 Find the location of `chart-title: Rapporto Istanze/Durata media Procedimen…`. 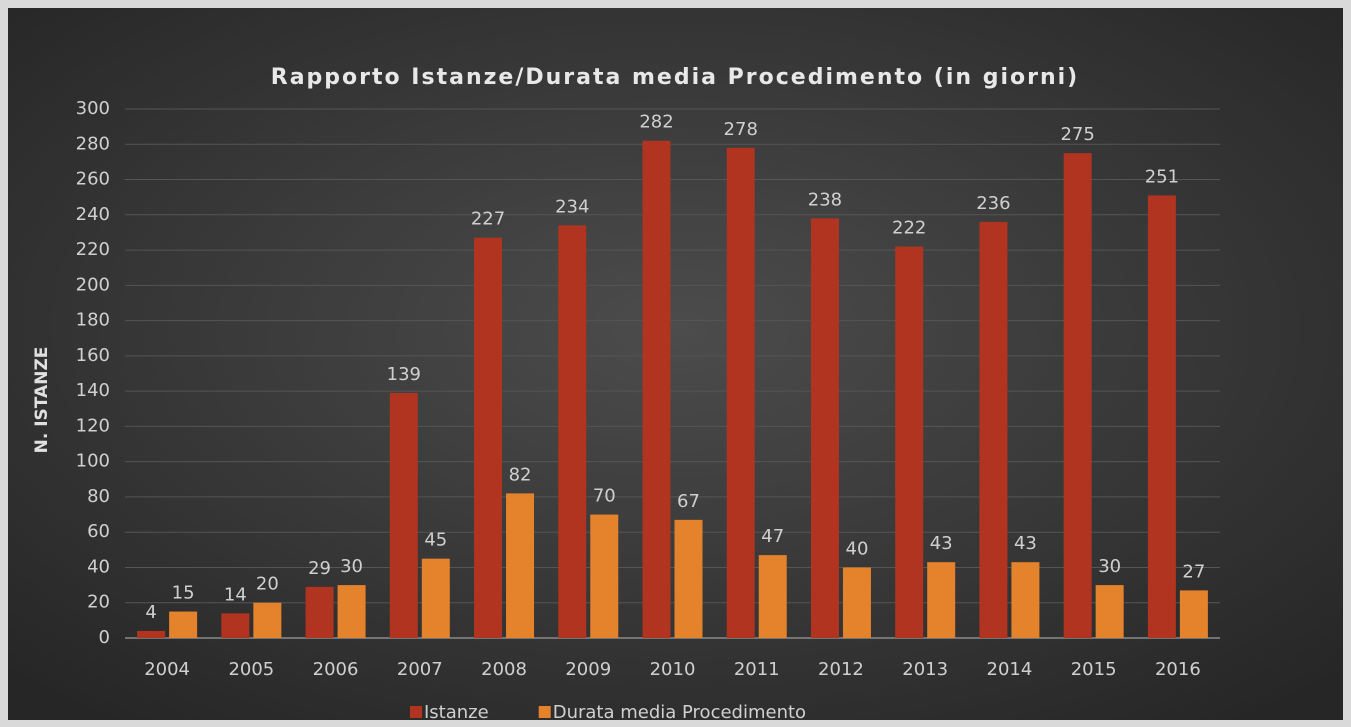

chart-title: Rapporto Istanze/Durata media Procedimen… is located at coordinates (675, 77).